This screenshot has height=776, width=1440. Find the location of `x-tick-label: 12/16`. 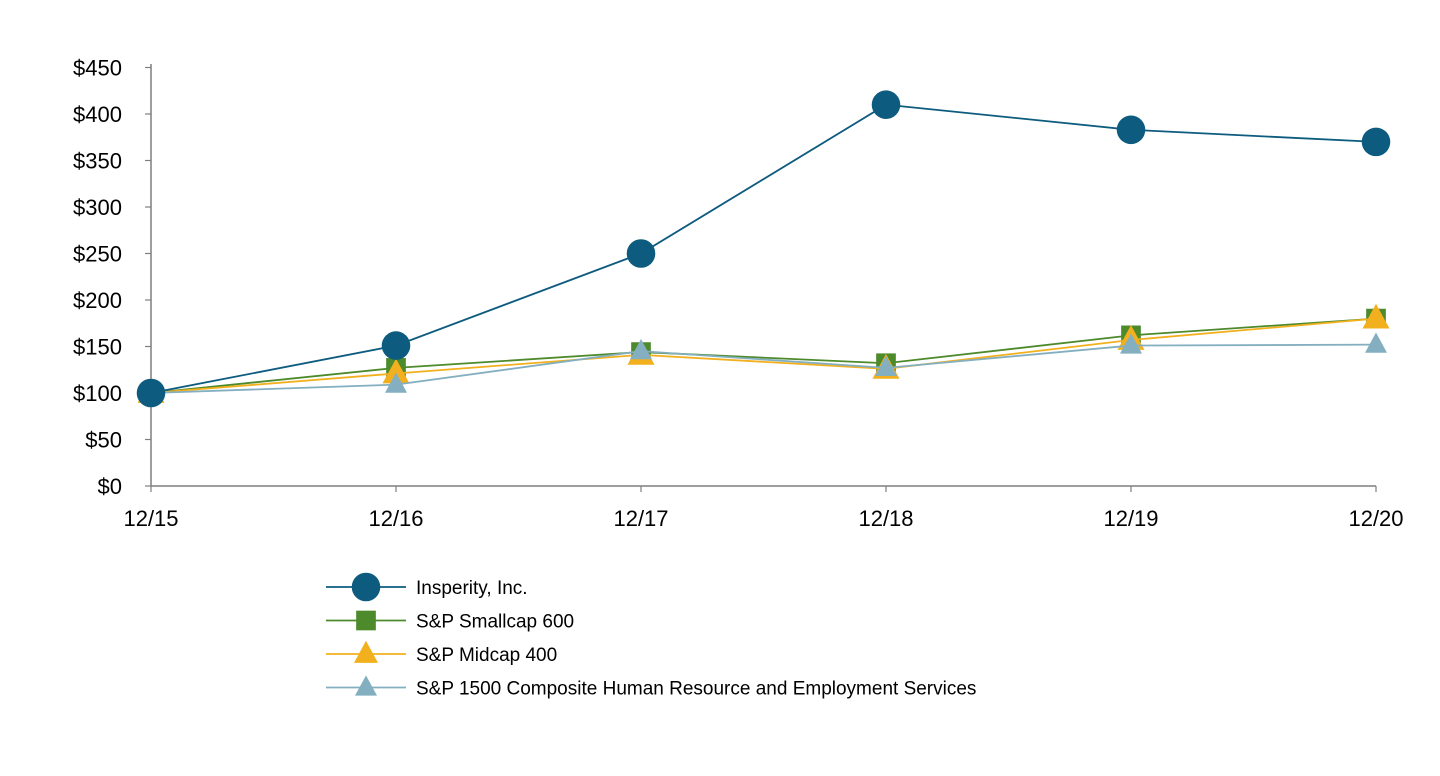

x-tick-label: 12/16 is located at coordinates (395, 518).